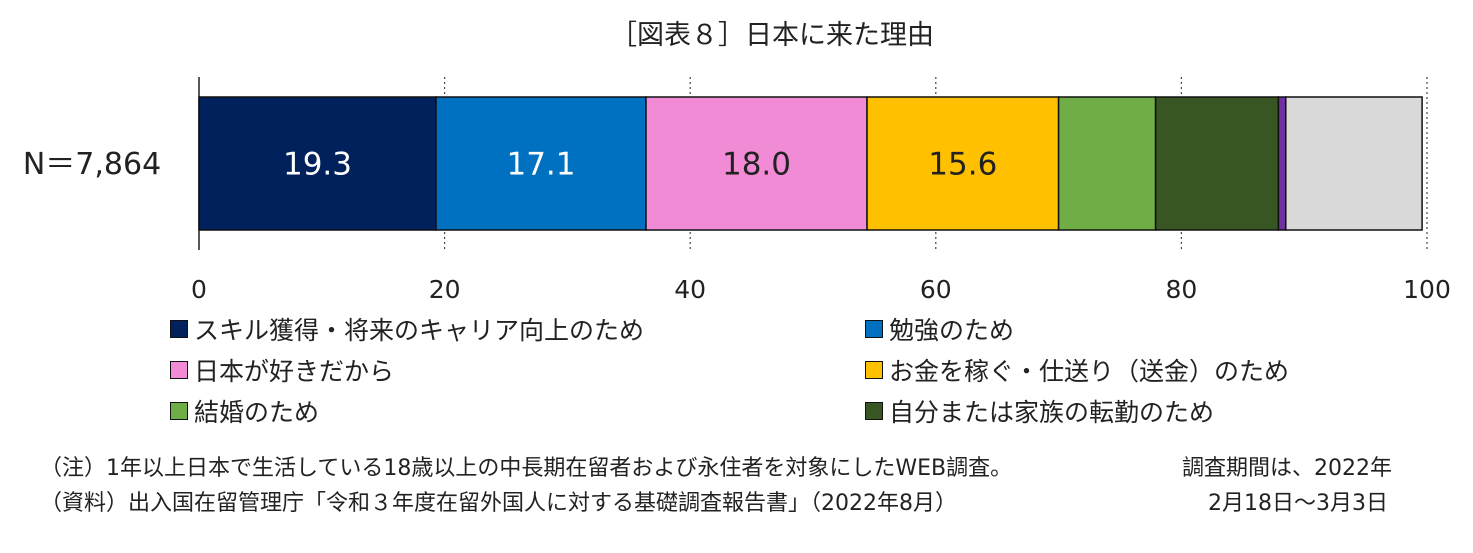  What do you see at coordinates (821, 287) in the screenshot?
I see `tick-layer: 0 20 40 60 80 100` at bounding box center [821, 287].